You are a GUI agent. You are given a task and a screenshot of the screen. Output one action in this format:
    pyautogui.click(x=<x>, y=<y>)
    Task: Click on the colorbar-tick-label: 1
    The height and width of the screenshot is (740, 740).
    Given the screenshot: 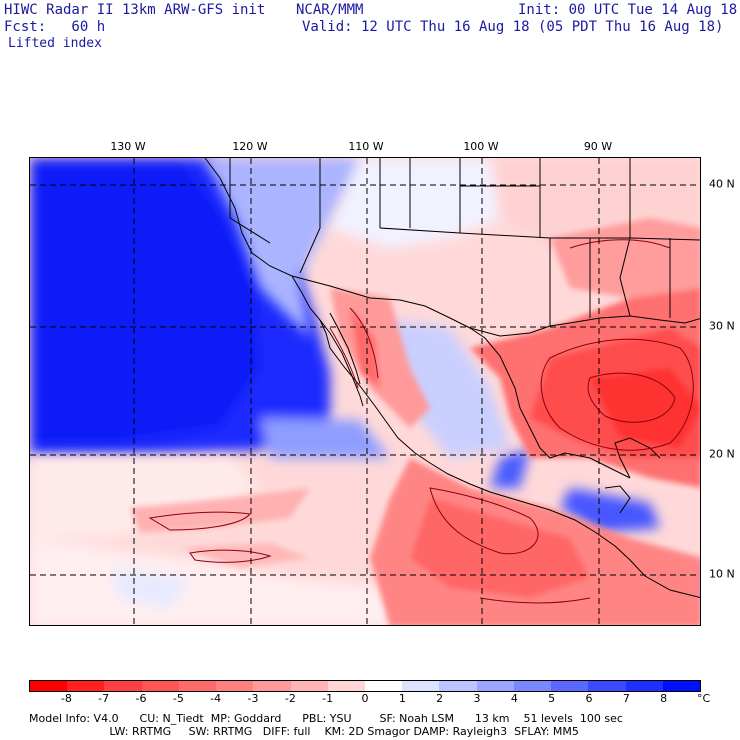 What is the action you would take?
    pyautogui.click(x=402, y=698)
    